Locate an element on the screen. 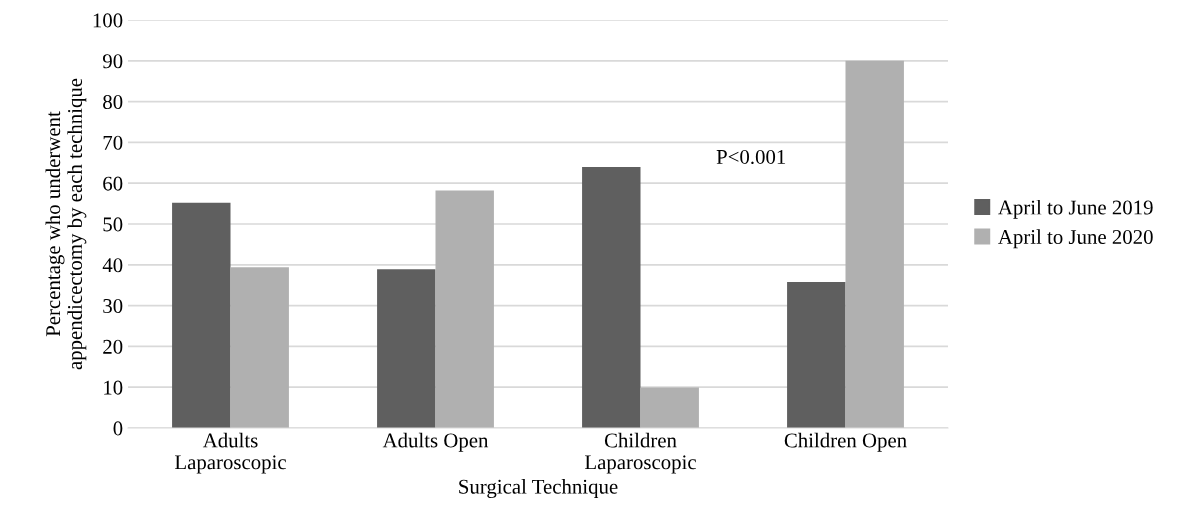 The image size is (1183, 532). x-tick-label: Children Open is located at coordinates (845, 442).